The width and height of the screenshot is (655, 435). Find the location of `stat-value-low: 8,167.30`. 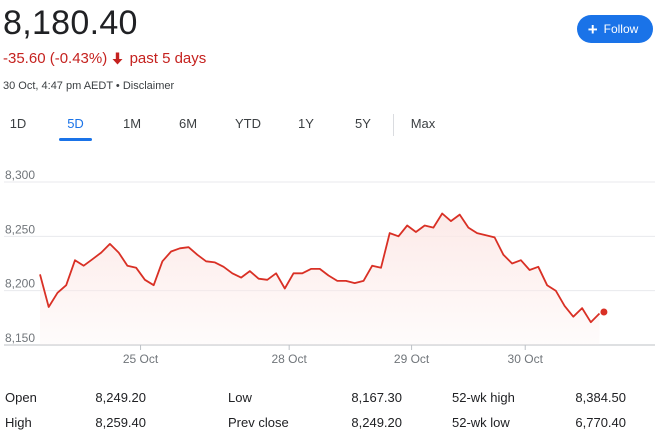

stat-value-low: 8,167.30 is located at coordinates (376, 397).